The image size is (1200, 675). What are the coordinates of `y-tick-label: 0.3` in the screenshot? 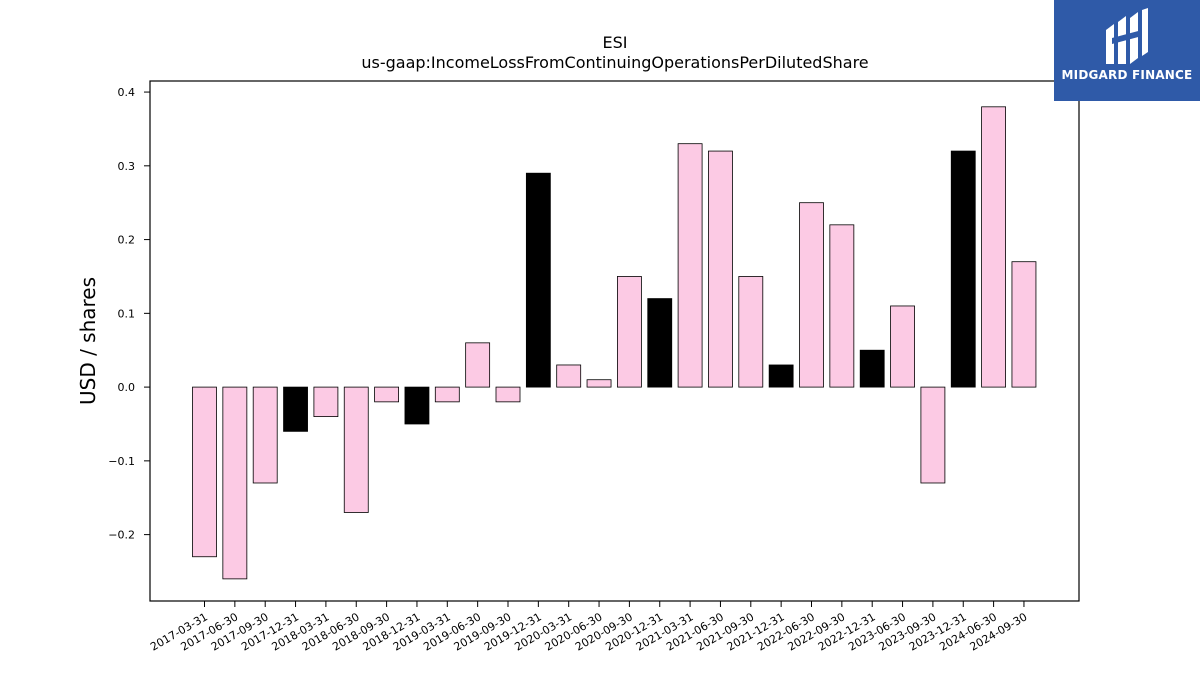 It's located at (127, 166).